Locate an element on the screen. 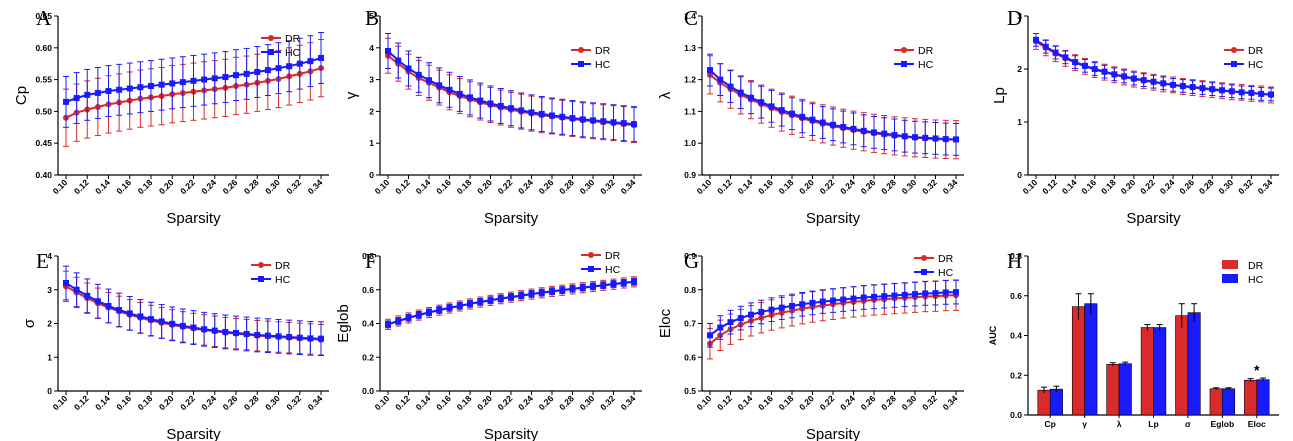 Image resolution: width=1293 pixels, height=441 pixels. panel-letter-g: G is located at coordinates (691, 261).